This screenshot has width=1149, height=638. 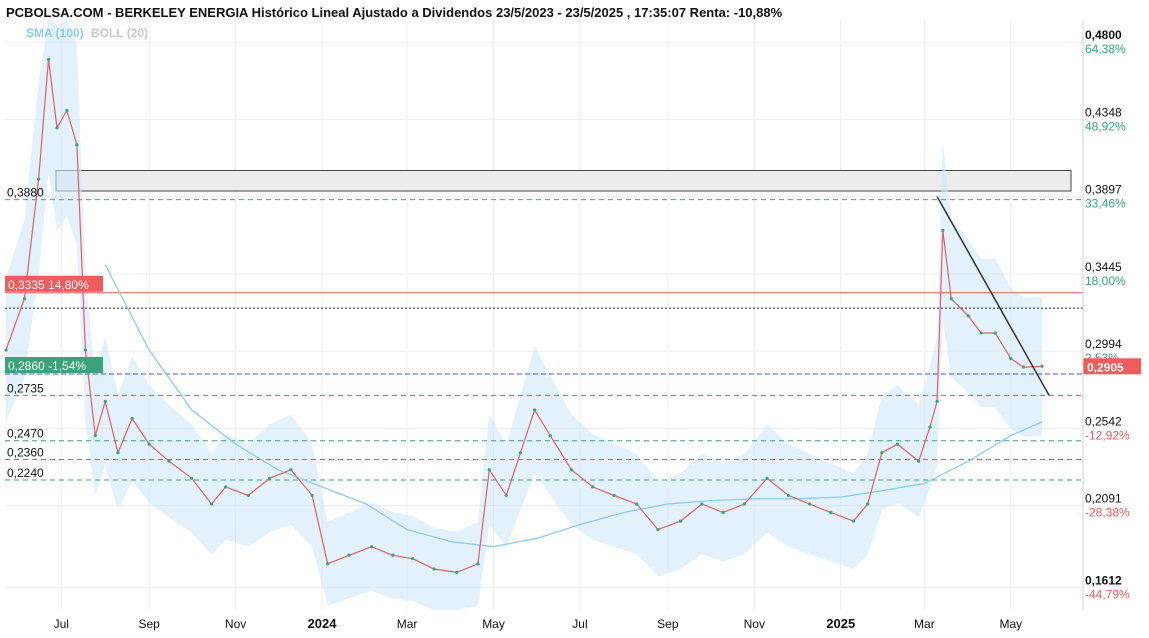 I want to click on level-label: 0,3880, so click(x=25, y=193).